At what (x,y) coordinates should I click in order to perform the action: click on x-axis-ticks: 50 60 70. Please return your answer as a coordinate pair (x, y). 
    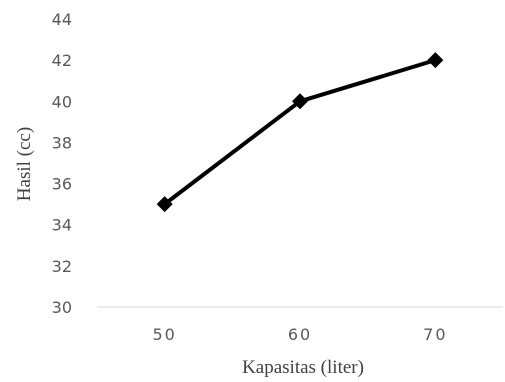
    Looking at the image, I should click on (299, 334).